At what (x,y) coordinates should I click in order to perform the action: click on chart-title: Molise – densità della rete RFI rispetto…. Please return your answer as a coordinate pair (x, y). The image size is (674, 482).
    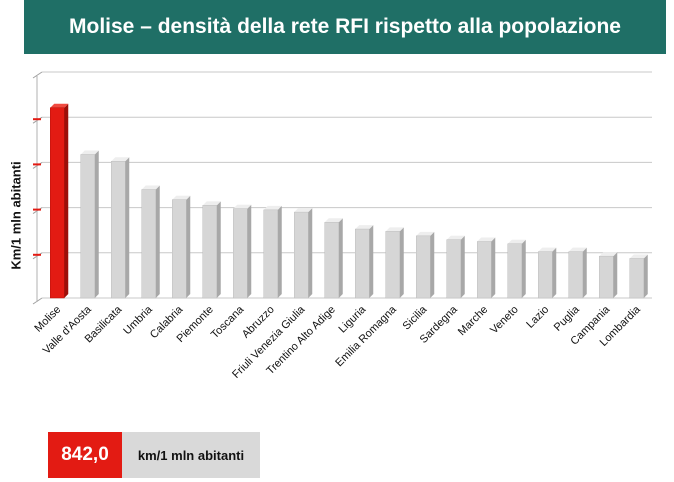
    Looking at the image, I should click on (345, 27).